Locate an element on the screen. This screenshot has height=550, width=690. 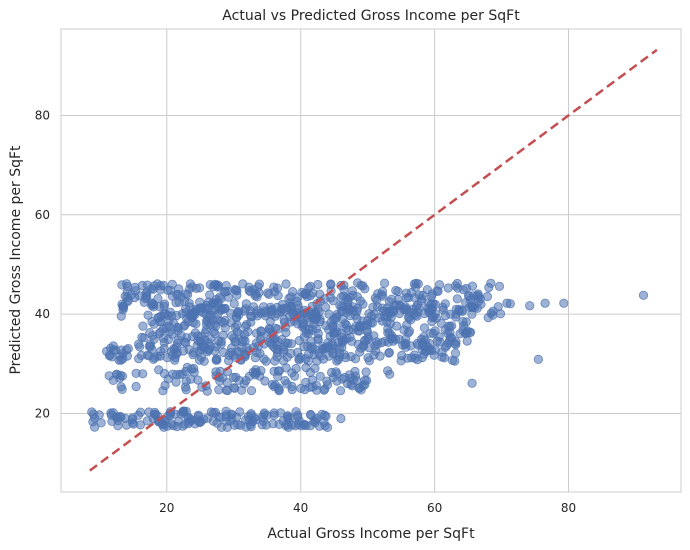
y-tick-label: 40 is located at coordinates (42, 314).